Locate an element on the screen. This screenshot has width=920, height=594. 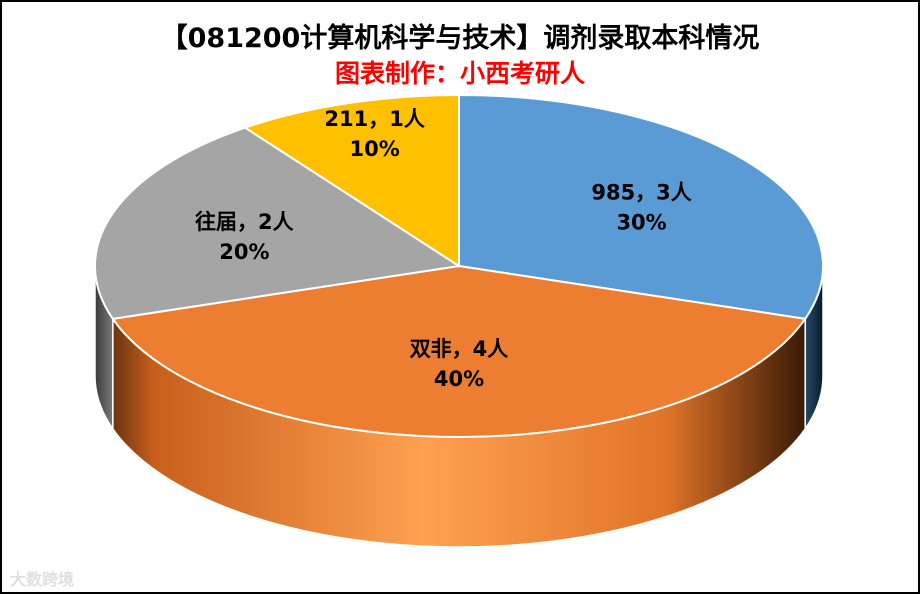
pie-slice-往届 is located at coordinates (278, 223).